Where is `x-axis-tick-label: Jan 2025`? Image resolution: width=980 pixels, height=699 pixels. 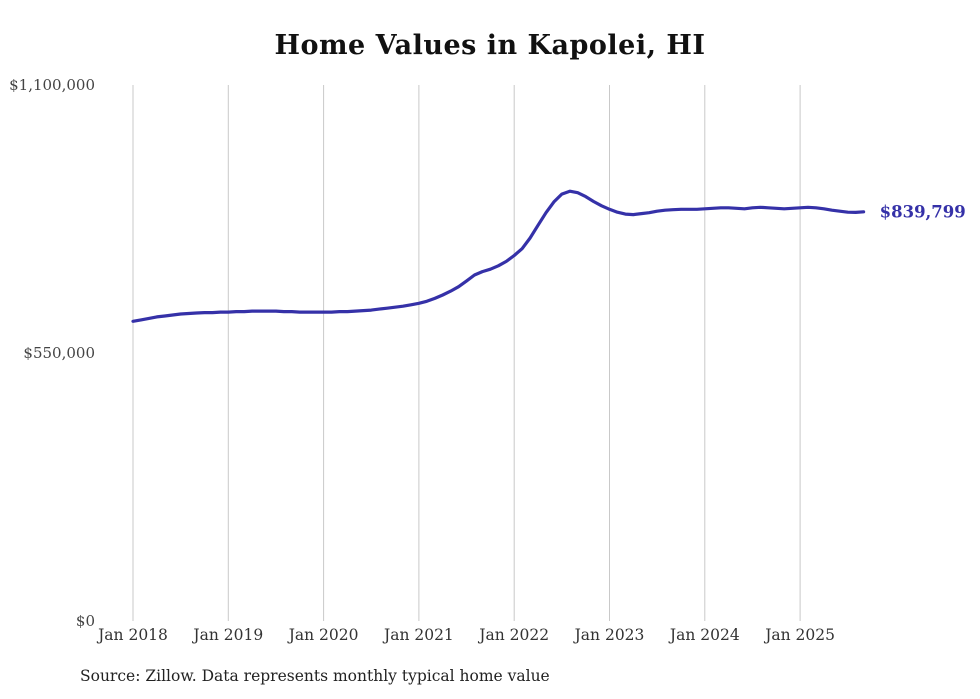
x-axis-tick-label: Jan 2025 is located at coordinates (800, 635).